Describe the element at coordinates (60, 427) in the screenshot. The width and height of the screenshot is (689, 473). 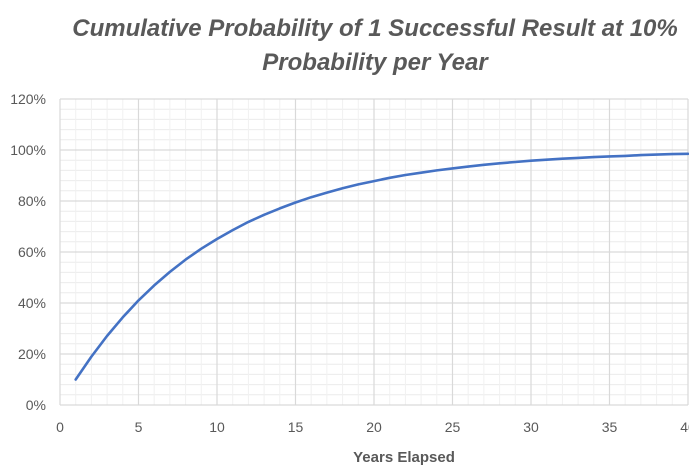
I see `x-tick-label: 0` at that location.